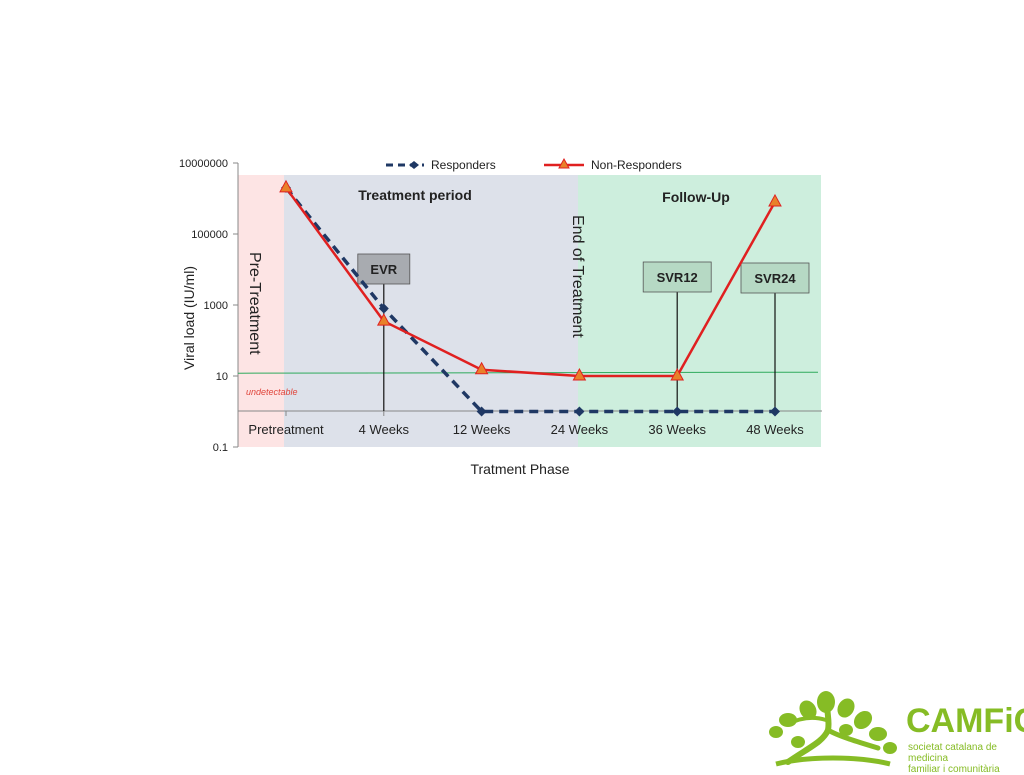  Describe the element at coordinates (580, 429) in the screenshot. I see `x-tick-label: 24 Weeks` at that location.